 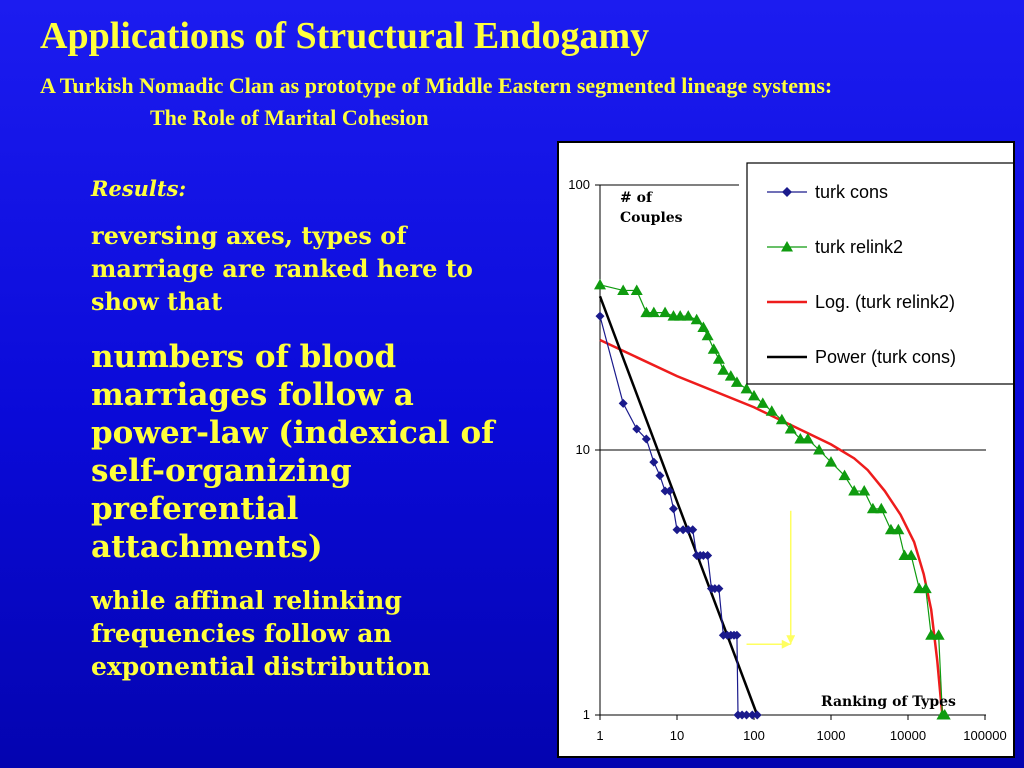 I want to click on legend-box, so click(x=879, y=273).